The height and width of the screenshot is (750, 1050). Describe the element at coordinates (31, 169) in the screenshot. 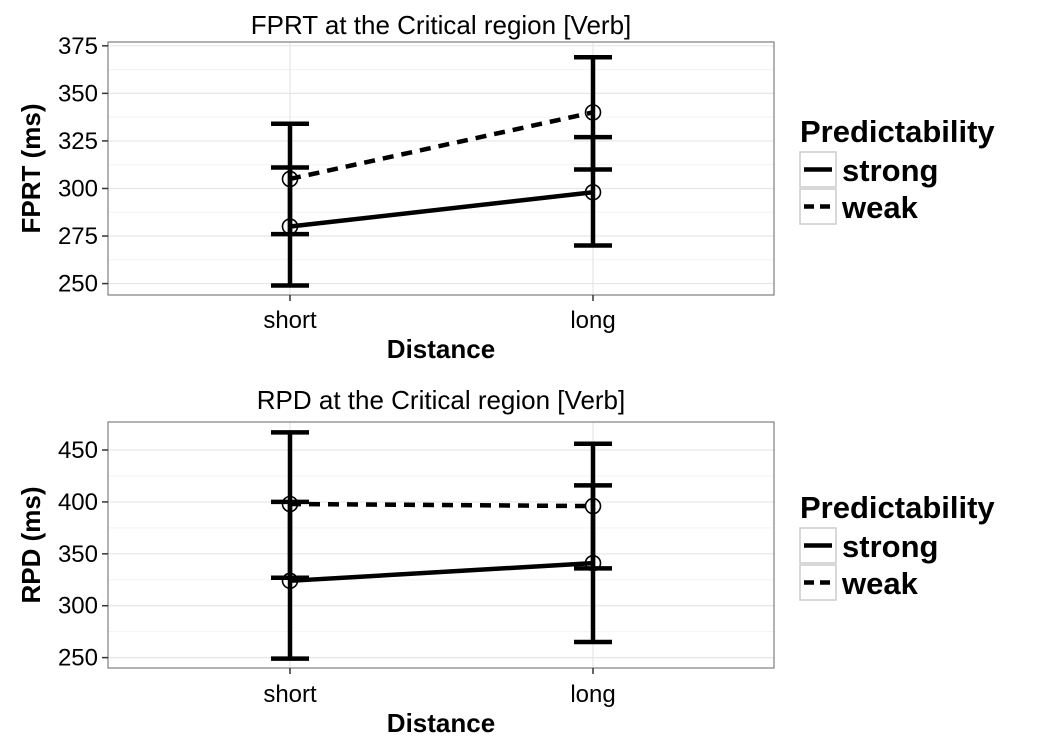

I see `y-axis-title: FPRT (ms)` at that location.